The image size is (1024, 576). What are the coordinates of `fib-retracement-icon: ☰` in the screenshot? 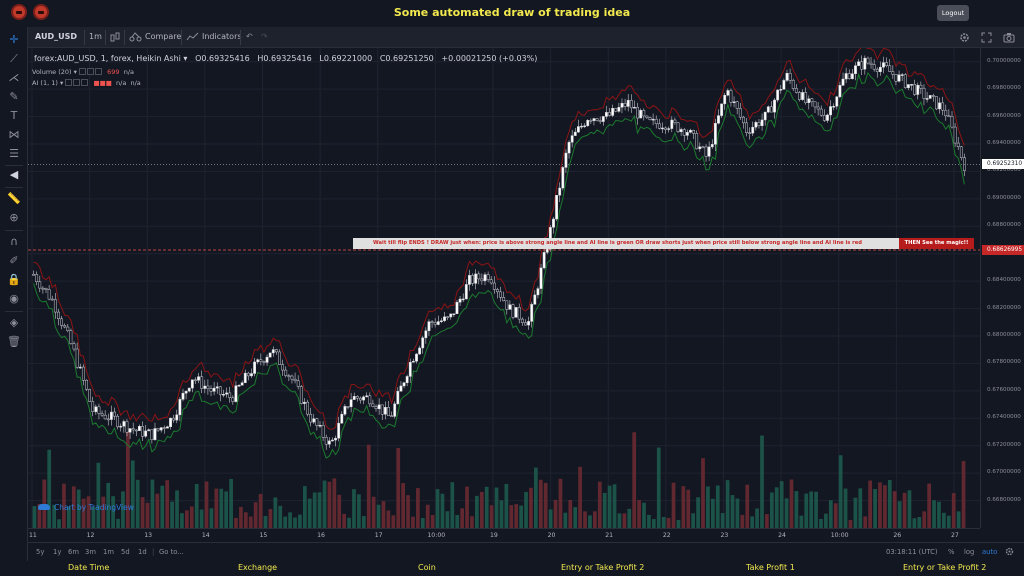 It's located at (14, 153).